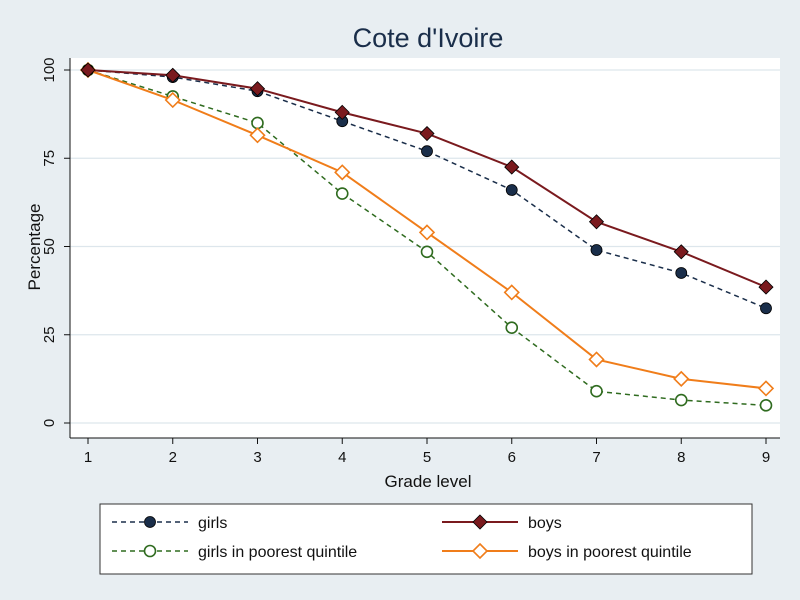 The height and width of the screenshot is (600, 800). I want to click on legend-marker-boys-in-poorest-quintile, so click(480, 551).